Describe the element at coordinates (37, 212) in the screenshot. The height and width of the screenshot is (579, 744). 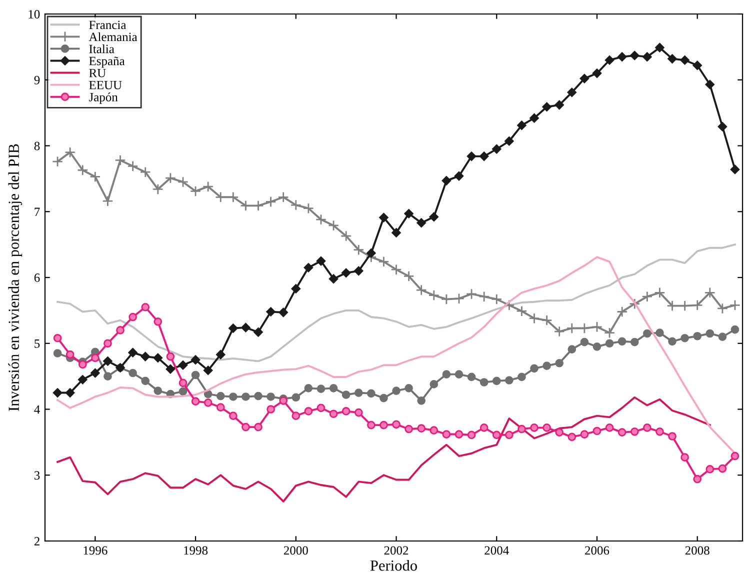
I see `y-tick-label: 7` at that location.